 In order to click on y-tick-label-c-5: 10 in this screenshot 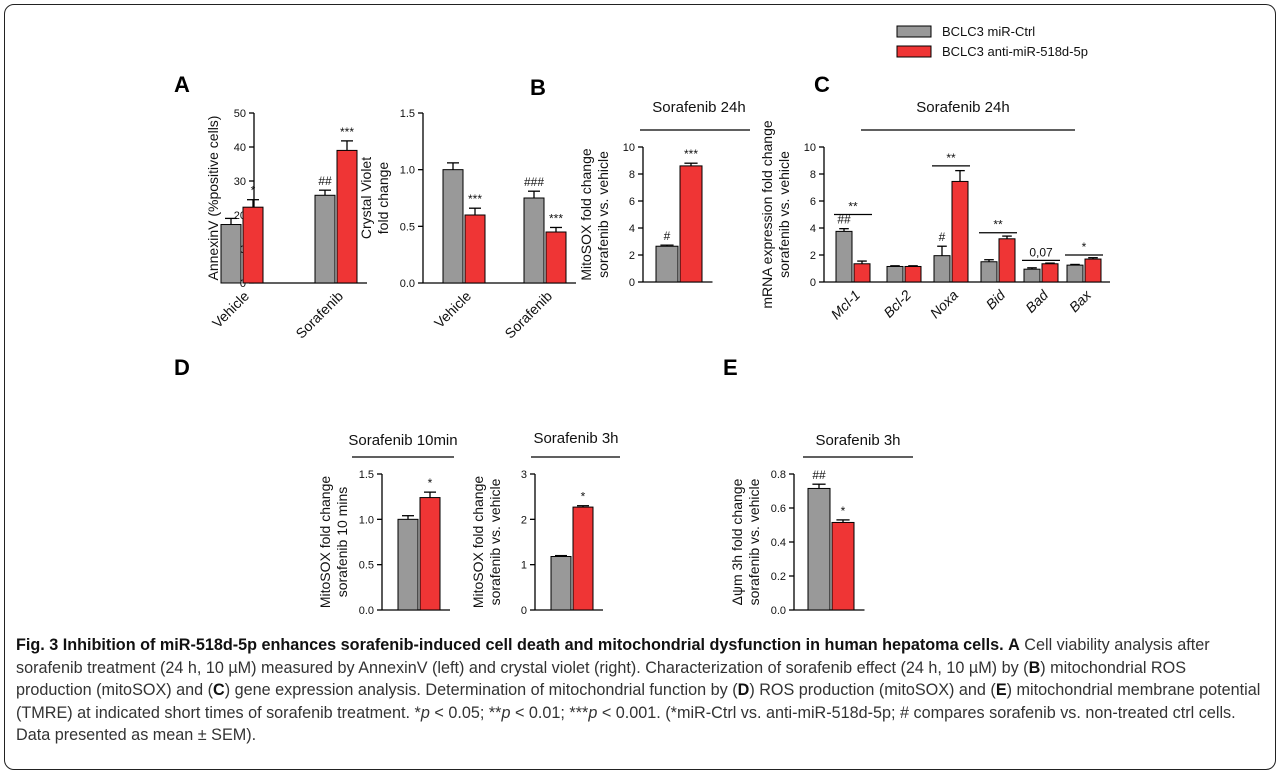, I will do `click(810, 148)`.